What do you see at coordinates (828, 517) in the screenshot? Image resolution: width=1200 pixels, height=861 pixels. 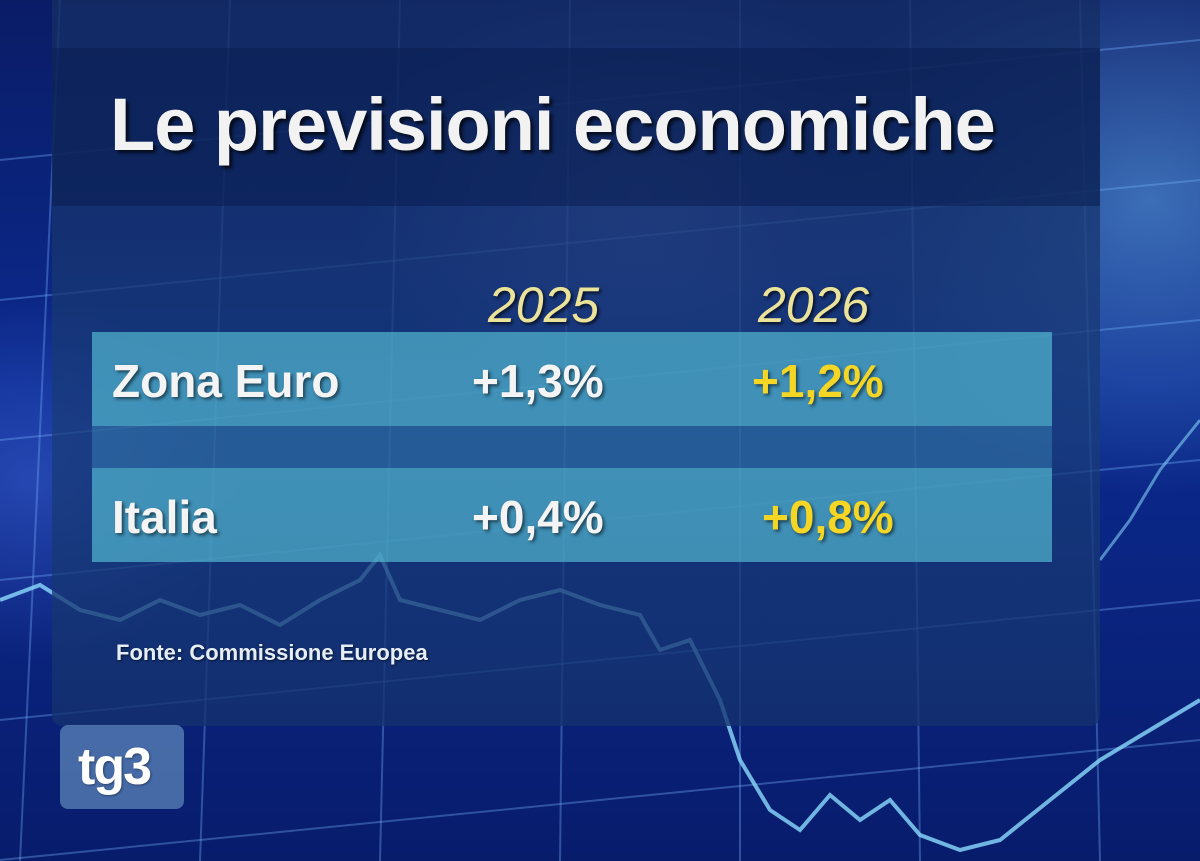 I see `value-2026: +0,8%` at bounding box center [828, 517].